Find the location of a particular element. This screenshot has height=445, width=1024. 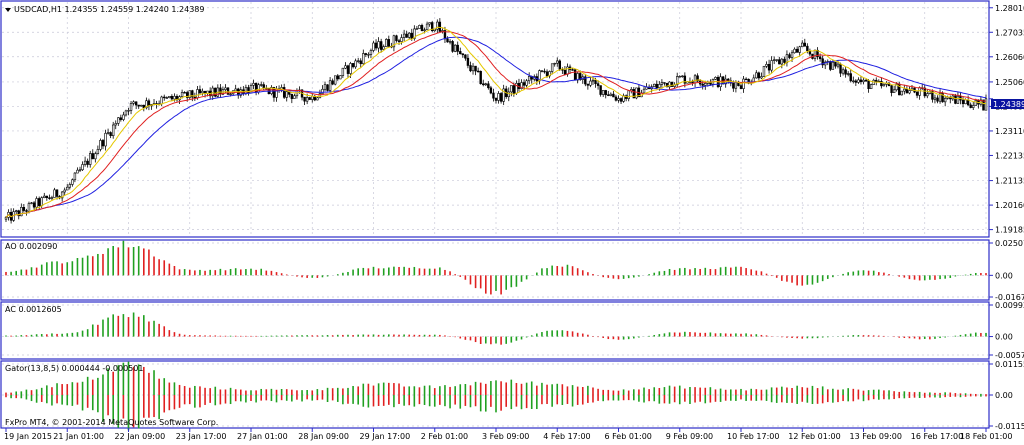

price-tick-label: 1.20160 is located at coordinates (1009, 205).